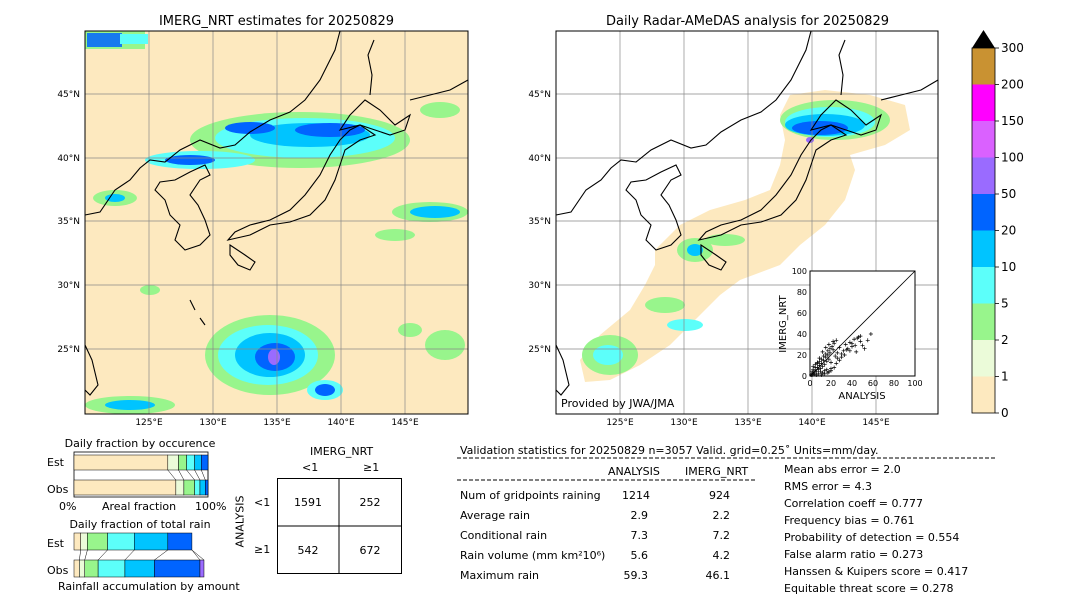  Describe the element at coordinates (181, 475) in the screenshot. I see `occurrence-connector` at that location.